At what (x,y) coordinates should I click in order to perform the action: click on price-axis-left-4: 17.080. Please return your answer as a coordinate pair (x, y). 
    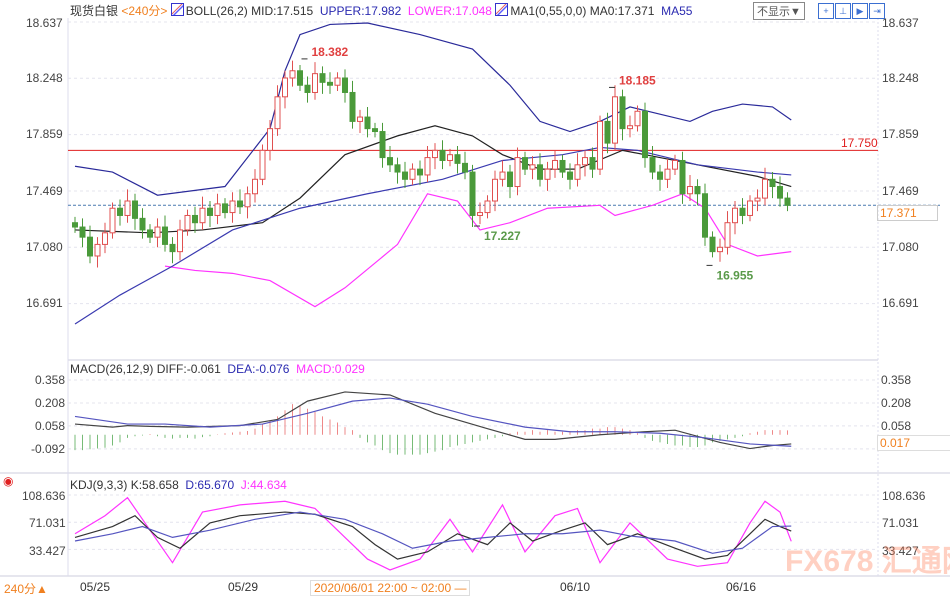
    Looking at the image, I should click on (44, 247).